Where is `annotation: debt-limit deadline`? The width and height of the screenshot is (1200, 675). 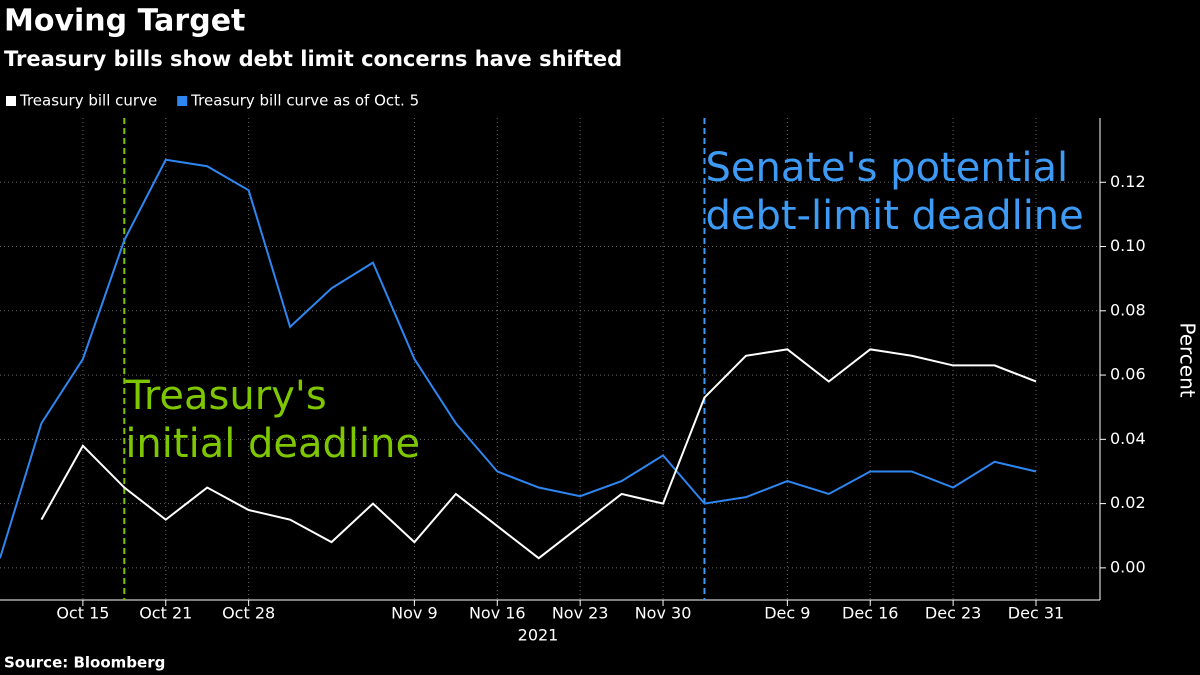
annotation: debt-limit deadline is located at coordinates (894, 216).